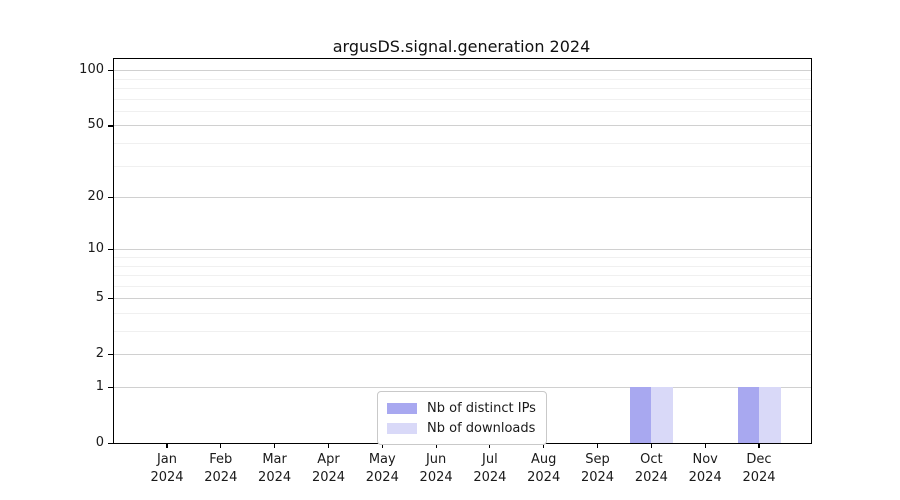  I want to click on x-tick-label-jun-2024: Jun 2024, so click(436, 468).